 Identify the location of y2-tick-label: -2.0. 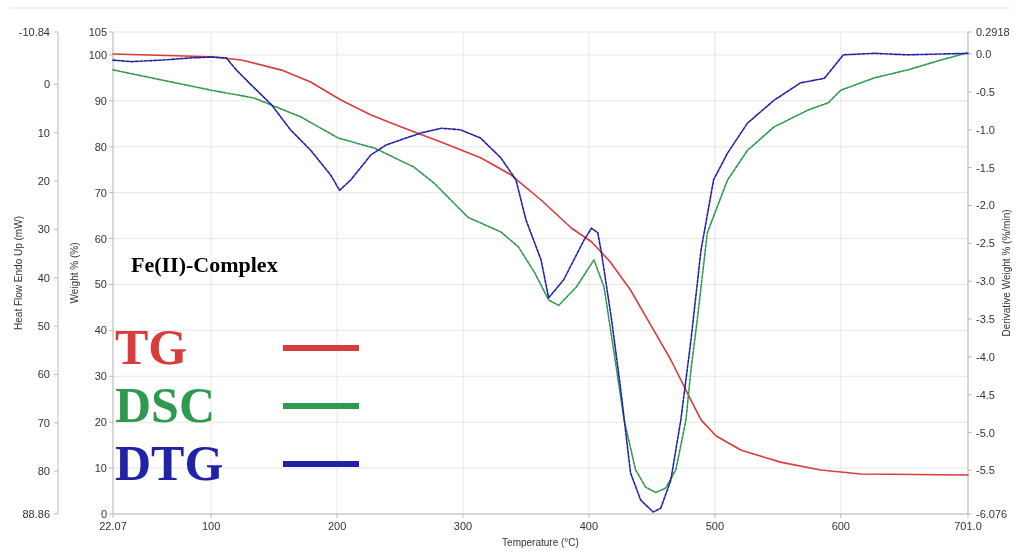
(985, 205).